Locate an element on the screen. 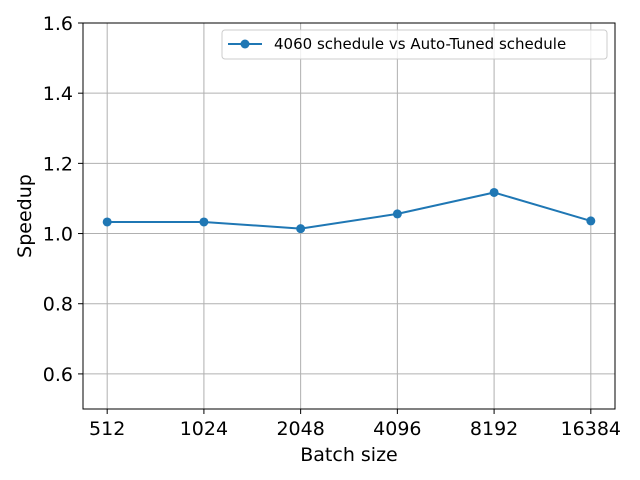 The image size is (640, 480). legend: 4060 schedule vs Auto-Tuned schedule is located at coordinates (414, 44).